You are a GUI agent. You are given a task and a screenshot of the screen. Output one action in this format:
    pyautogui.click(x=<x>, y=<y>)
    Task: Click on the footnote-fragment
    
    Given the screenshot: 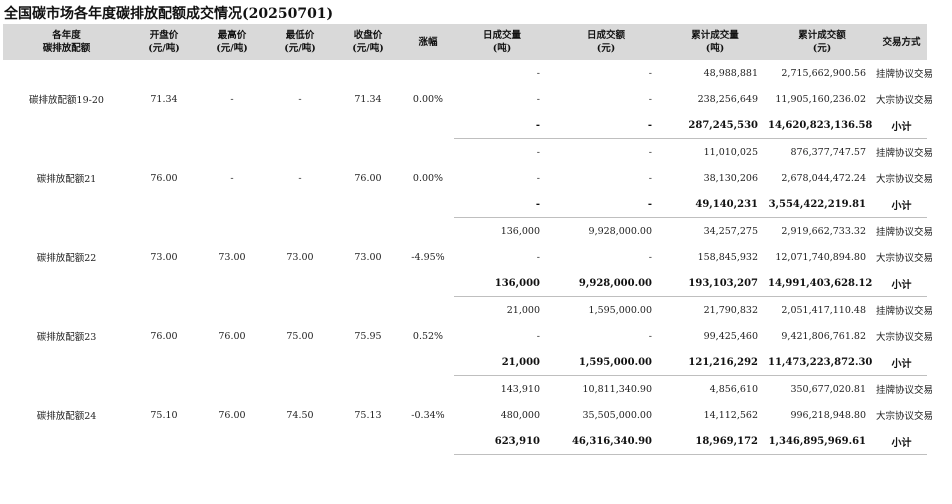 What is the action you would take?
    pyautogui.click(x=39, y=498)
    